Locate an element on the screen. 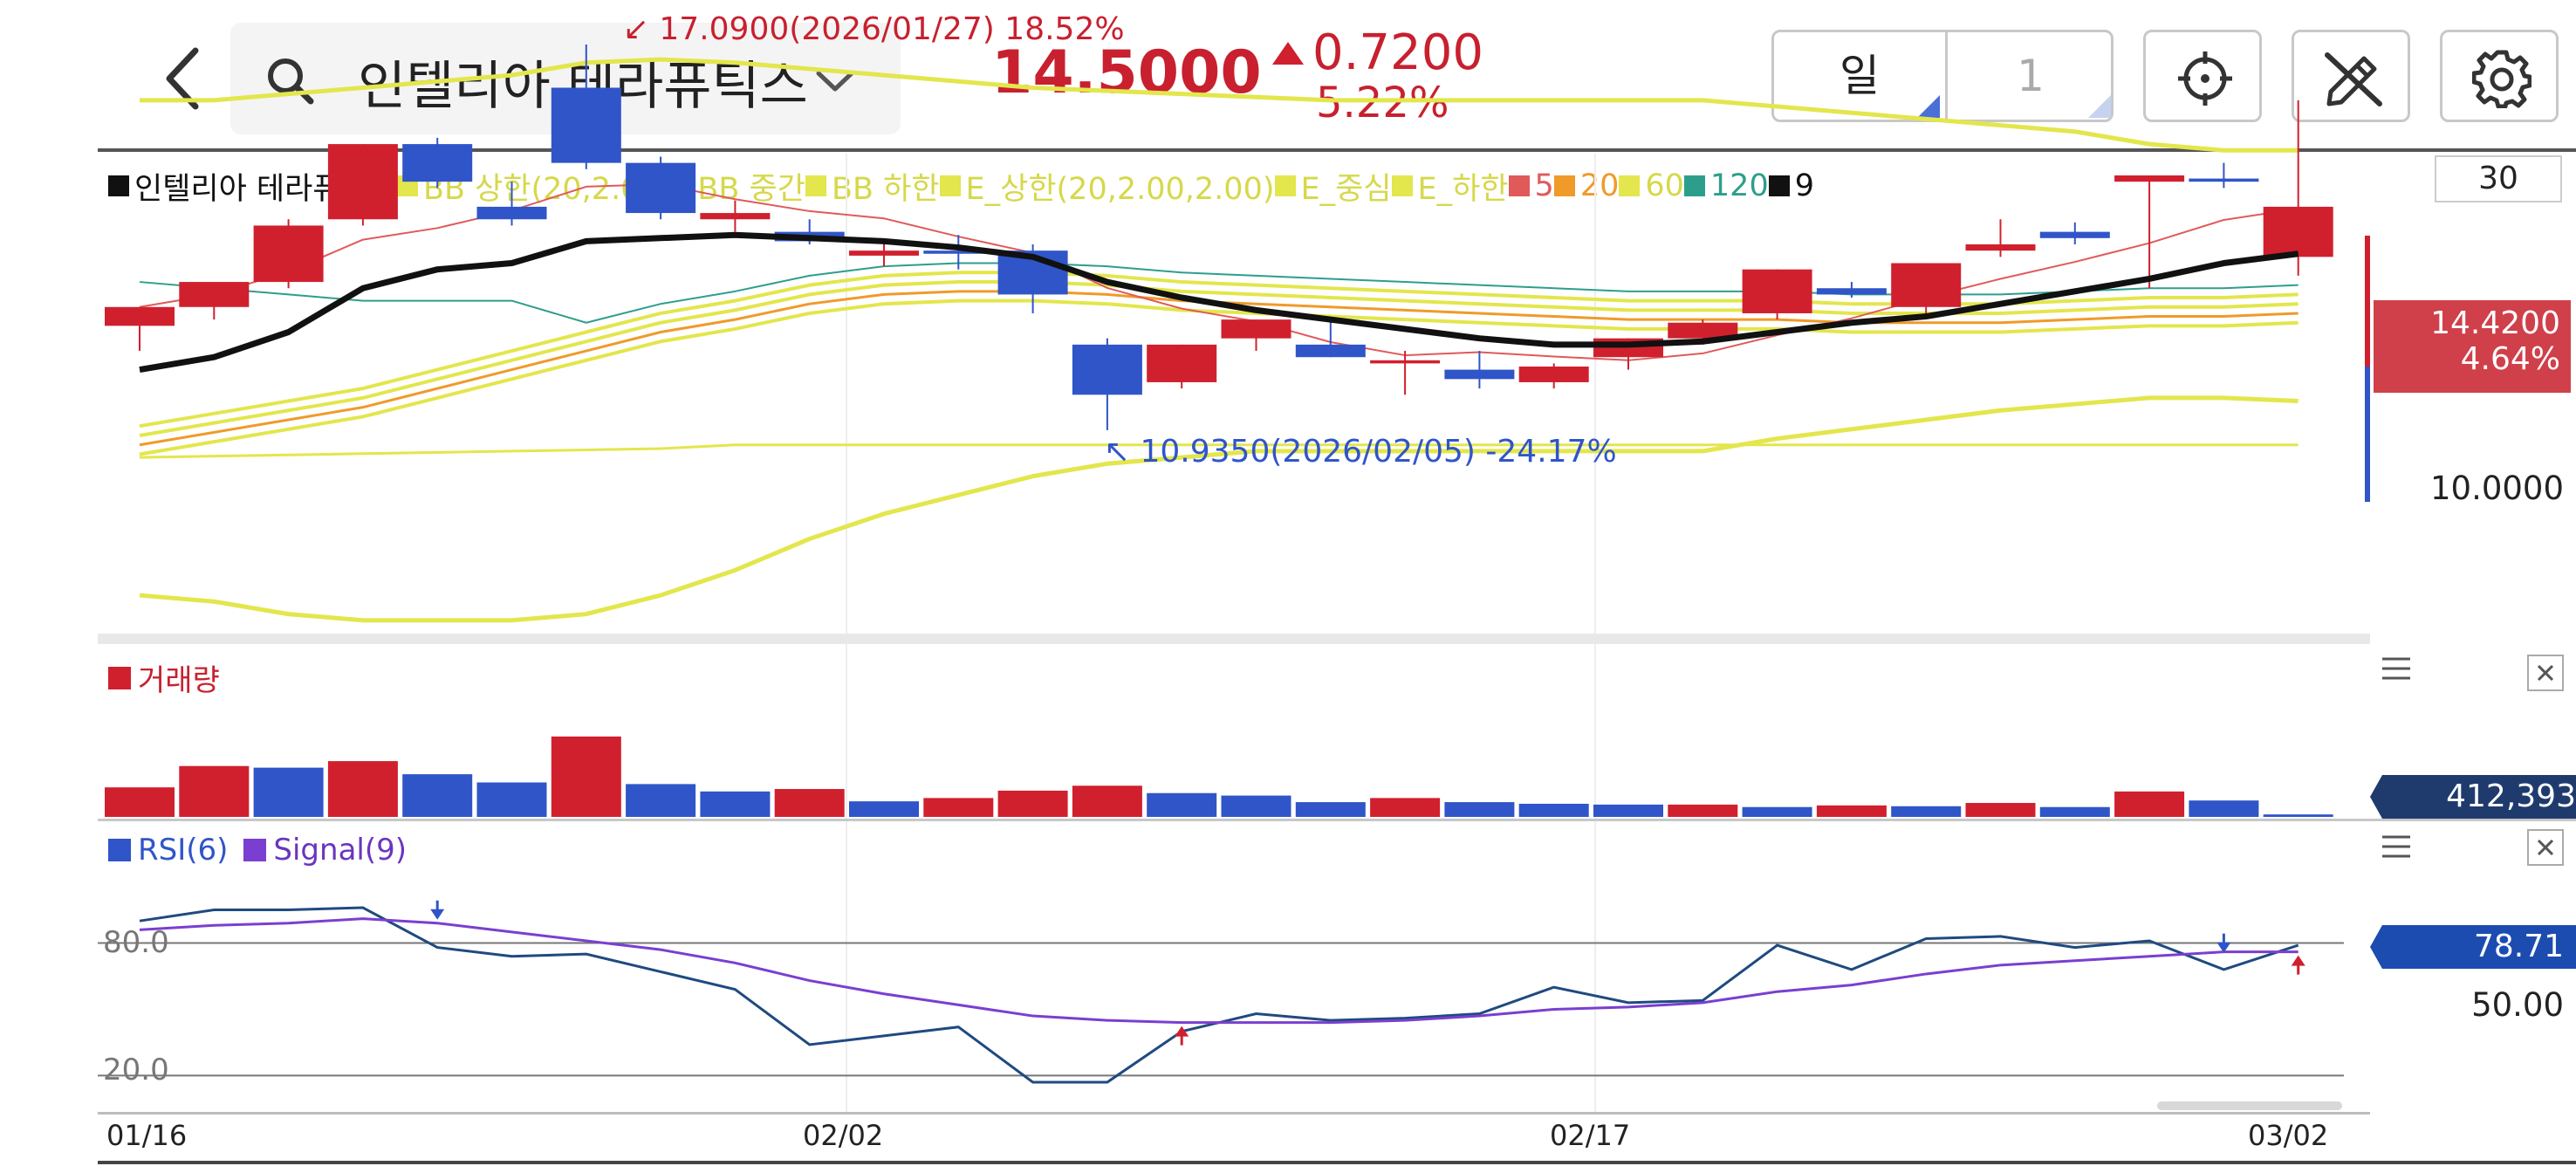 Image resolution: width=2576 pixels, height=1166 pixels. rsi-legend-swatch is located at coordinates (119, 850).